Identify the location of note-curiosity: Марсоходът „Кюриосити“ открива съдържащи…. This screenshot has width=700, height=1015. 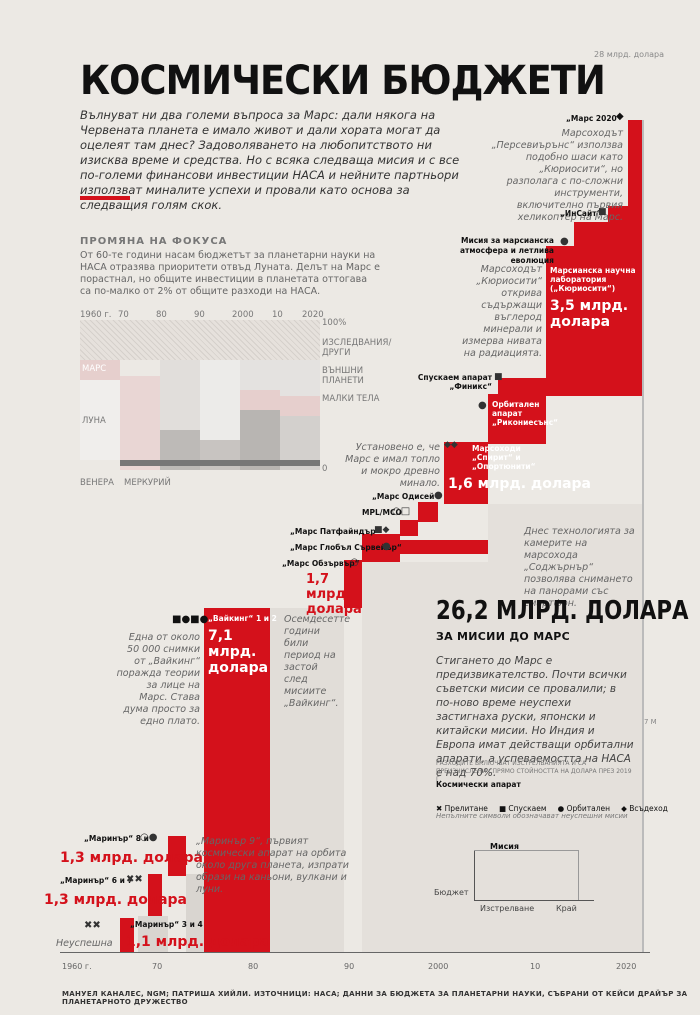
(502, 311).